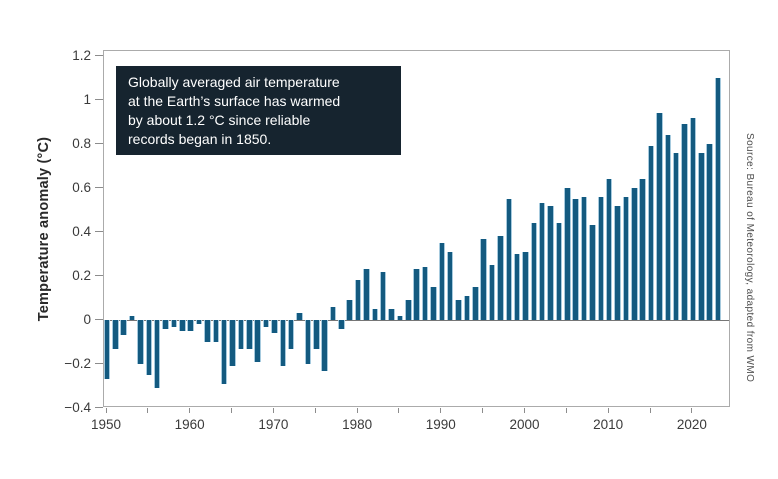 The image size is (778, 479). Describe the element at coordinates (249, 334) in the screenshot. I see `bar-1967` at that location.